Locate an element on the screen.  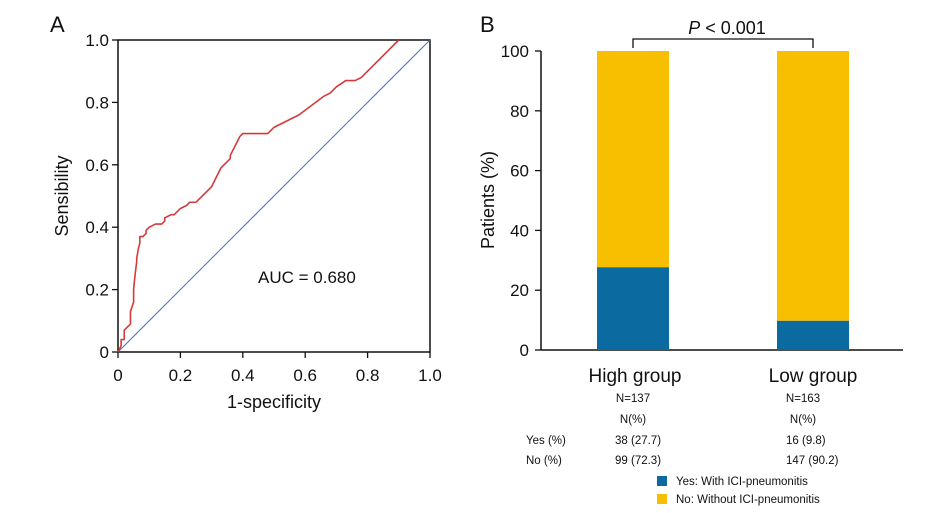
panel-a-label: A is located at coordinates (57, 24).